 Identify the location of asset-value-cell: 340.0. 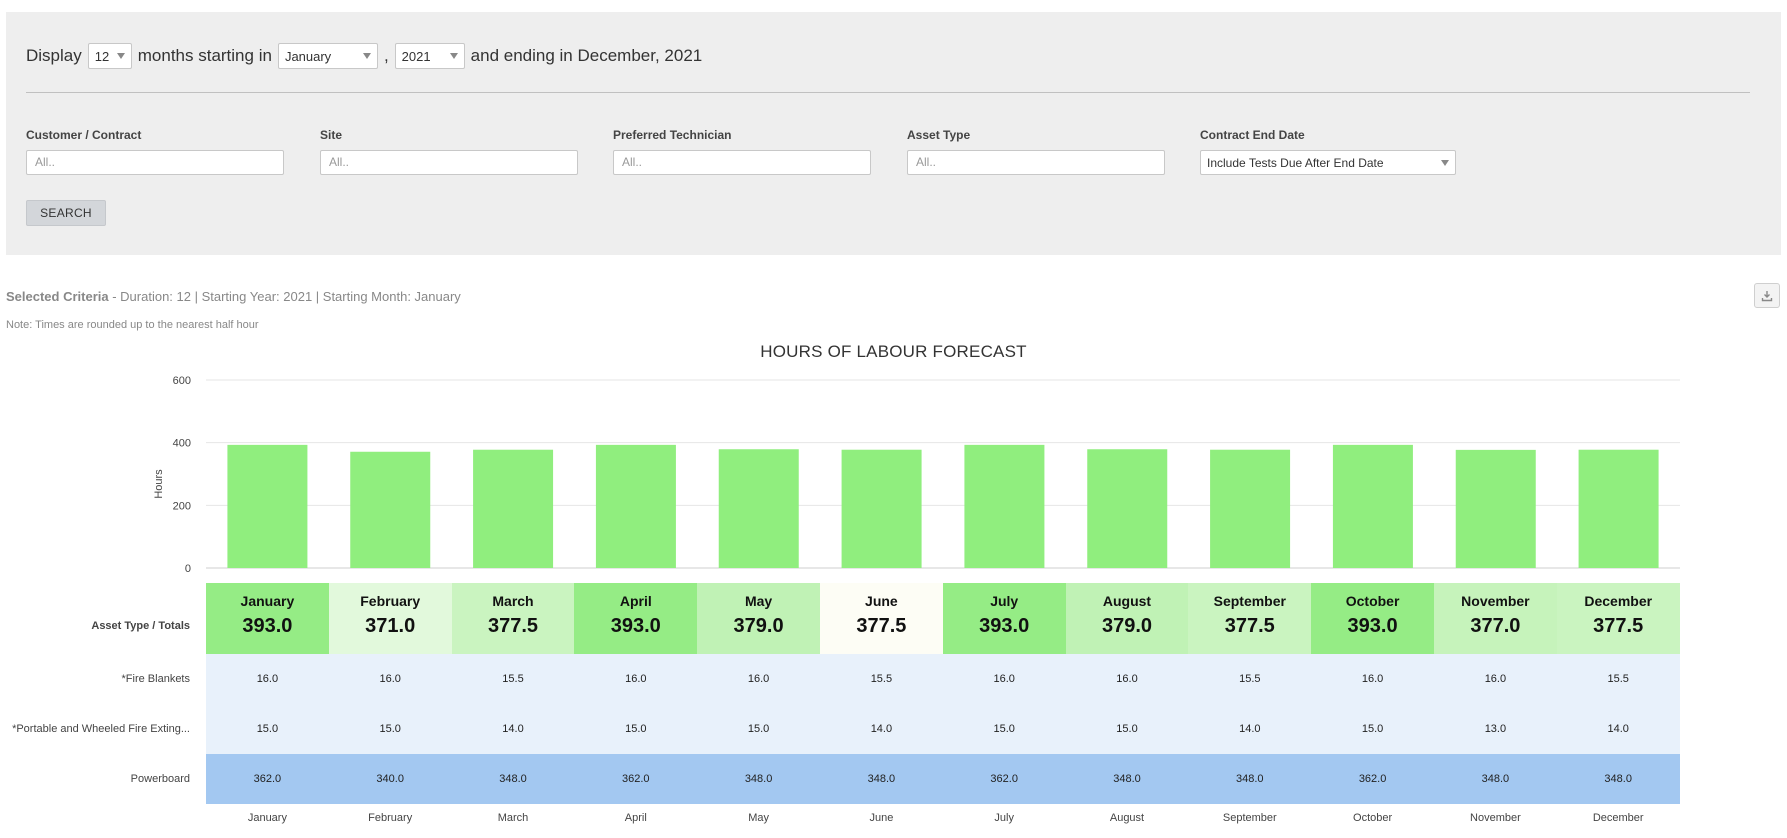
(390, 779).